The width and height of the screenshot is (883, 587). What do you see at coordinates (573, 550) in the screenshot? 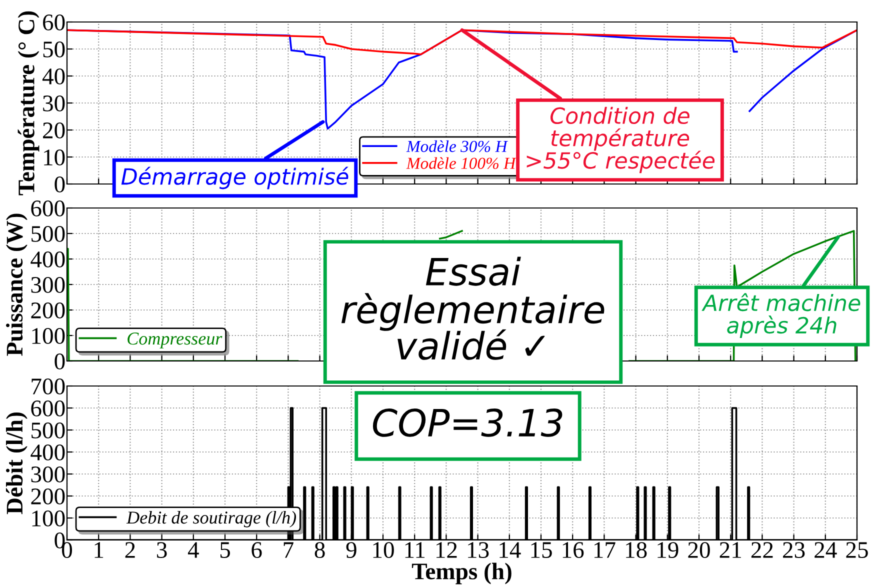
I see `x-tick-label: 16` at bounding box center [573, 550].